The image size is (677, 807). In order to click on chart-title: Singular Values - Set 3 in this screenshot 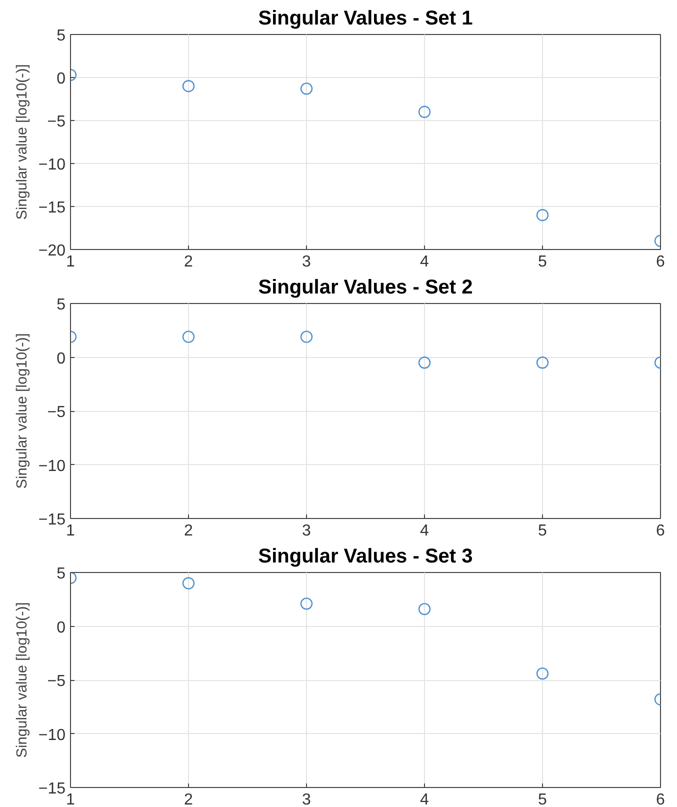, I will do `click(365, 557)`.